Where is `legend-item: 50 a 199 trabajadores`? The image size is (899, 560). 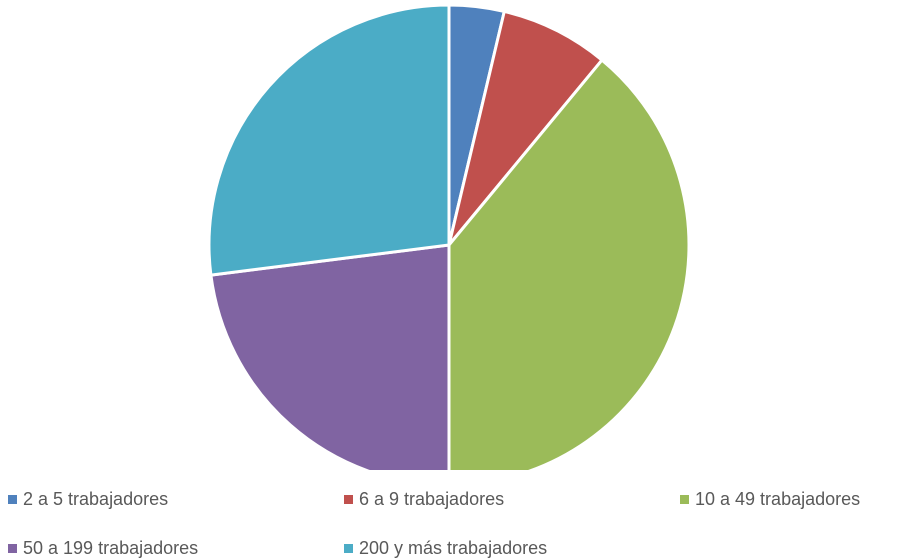
legend-item: 50 a 199 trabajadores is located at coordinates (103, 548).